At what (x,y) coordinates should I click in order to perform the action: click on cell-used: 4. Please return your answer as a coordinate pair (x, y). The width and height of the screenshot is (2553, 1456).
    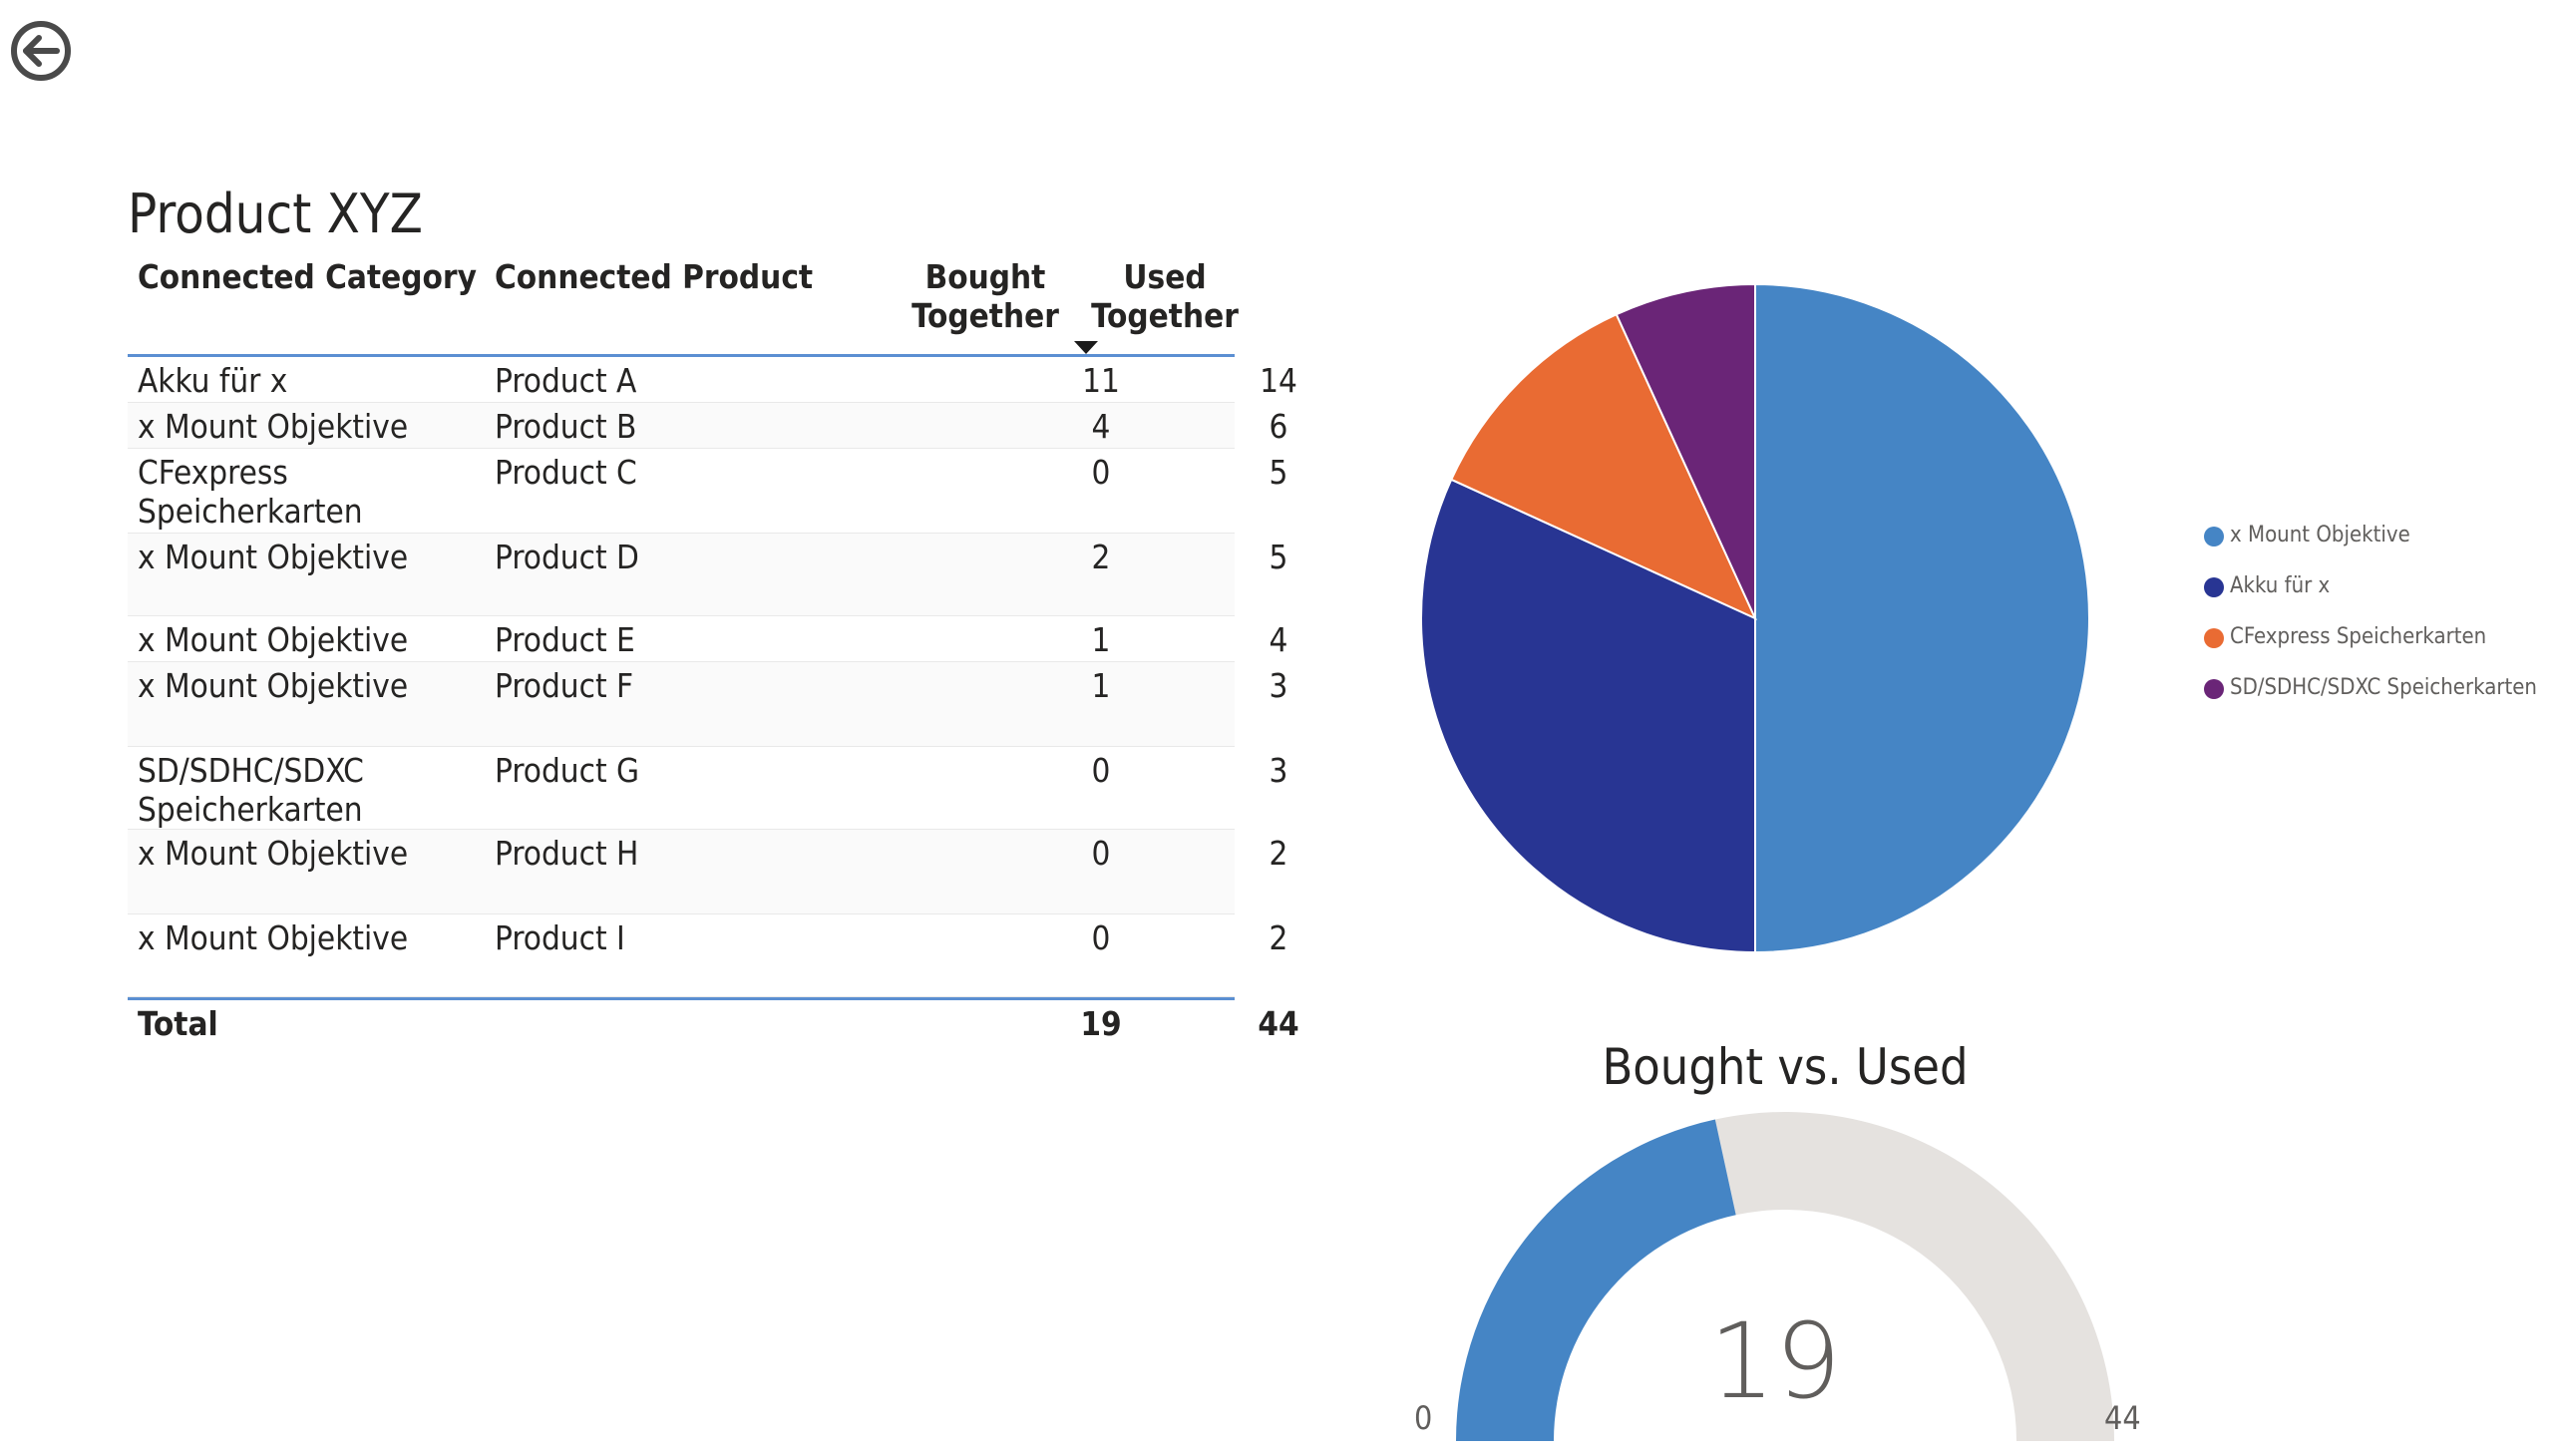
    Looking at the image, I should click on (1279, 639).